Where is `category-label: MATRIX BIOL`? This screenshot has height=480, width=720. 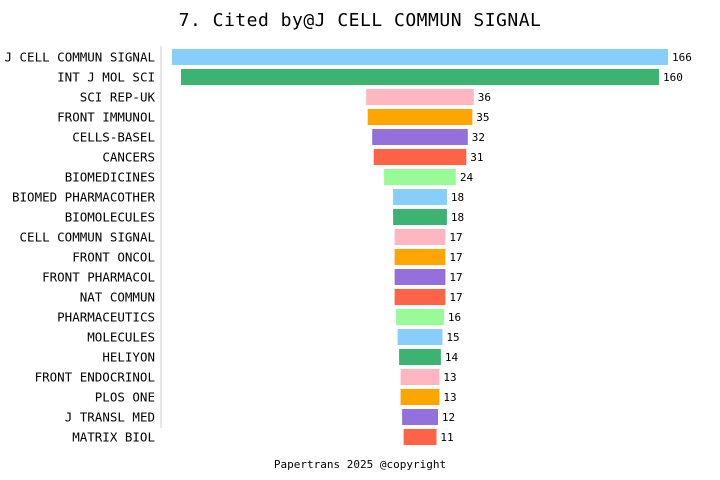
category-label: MATRIX BIOL is located at coordinates (113, 437).